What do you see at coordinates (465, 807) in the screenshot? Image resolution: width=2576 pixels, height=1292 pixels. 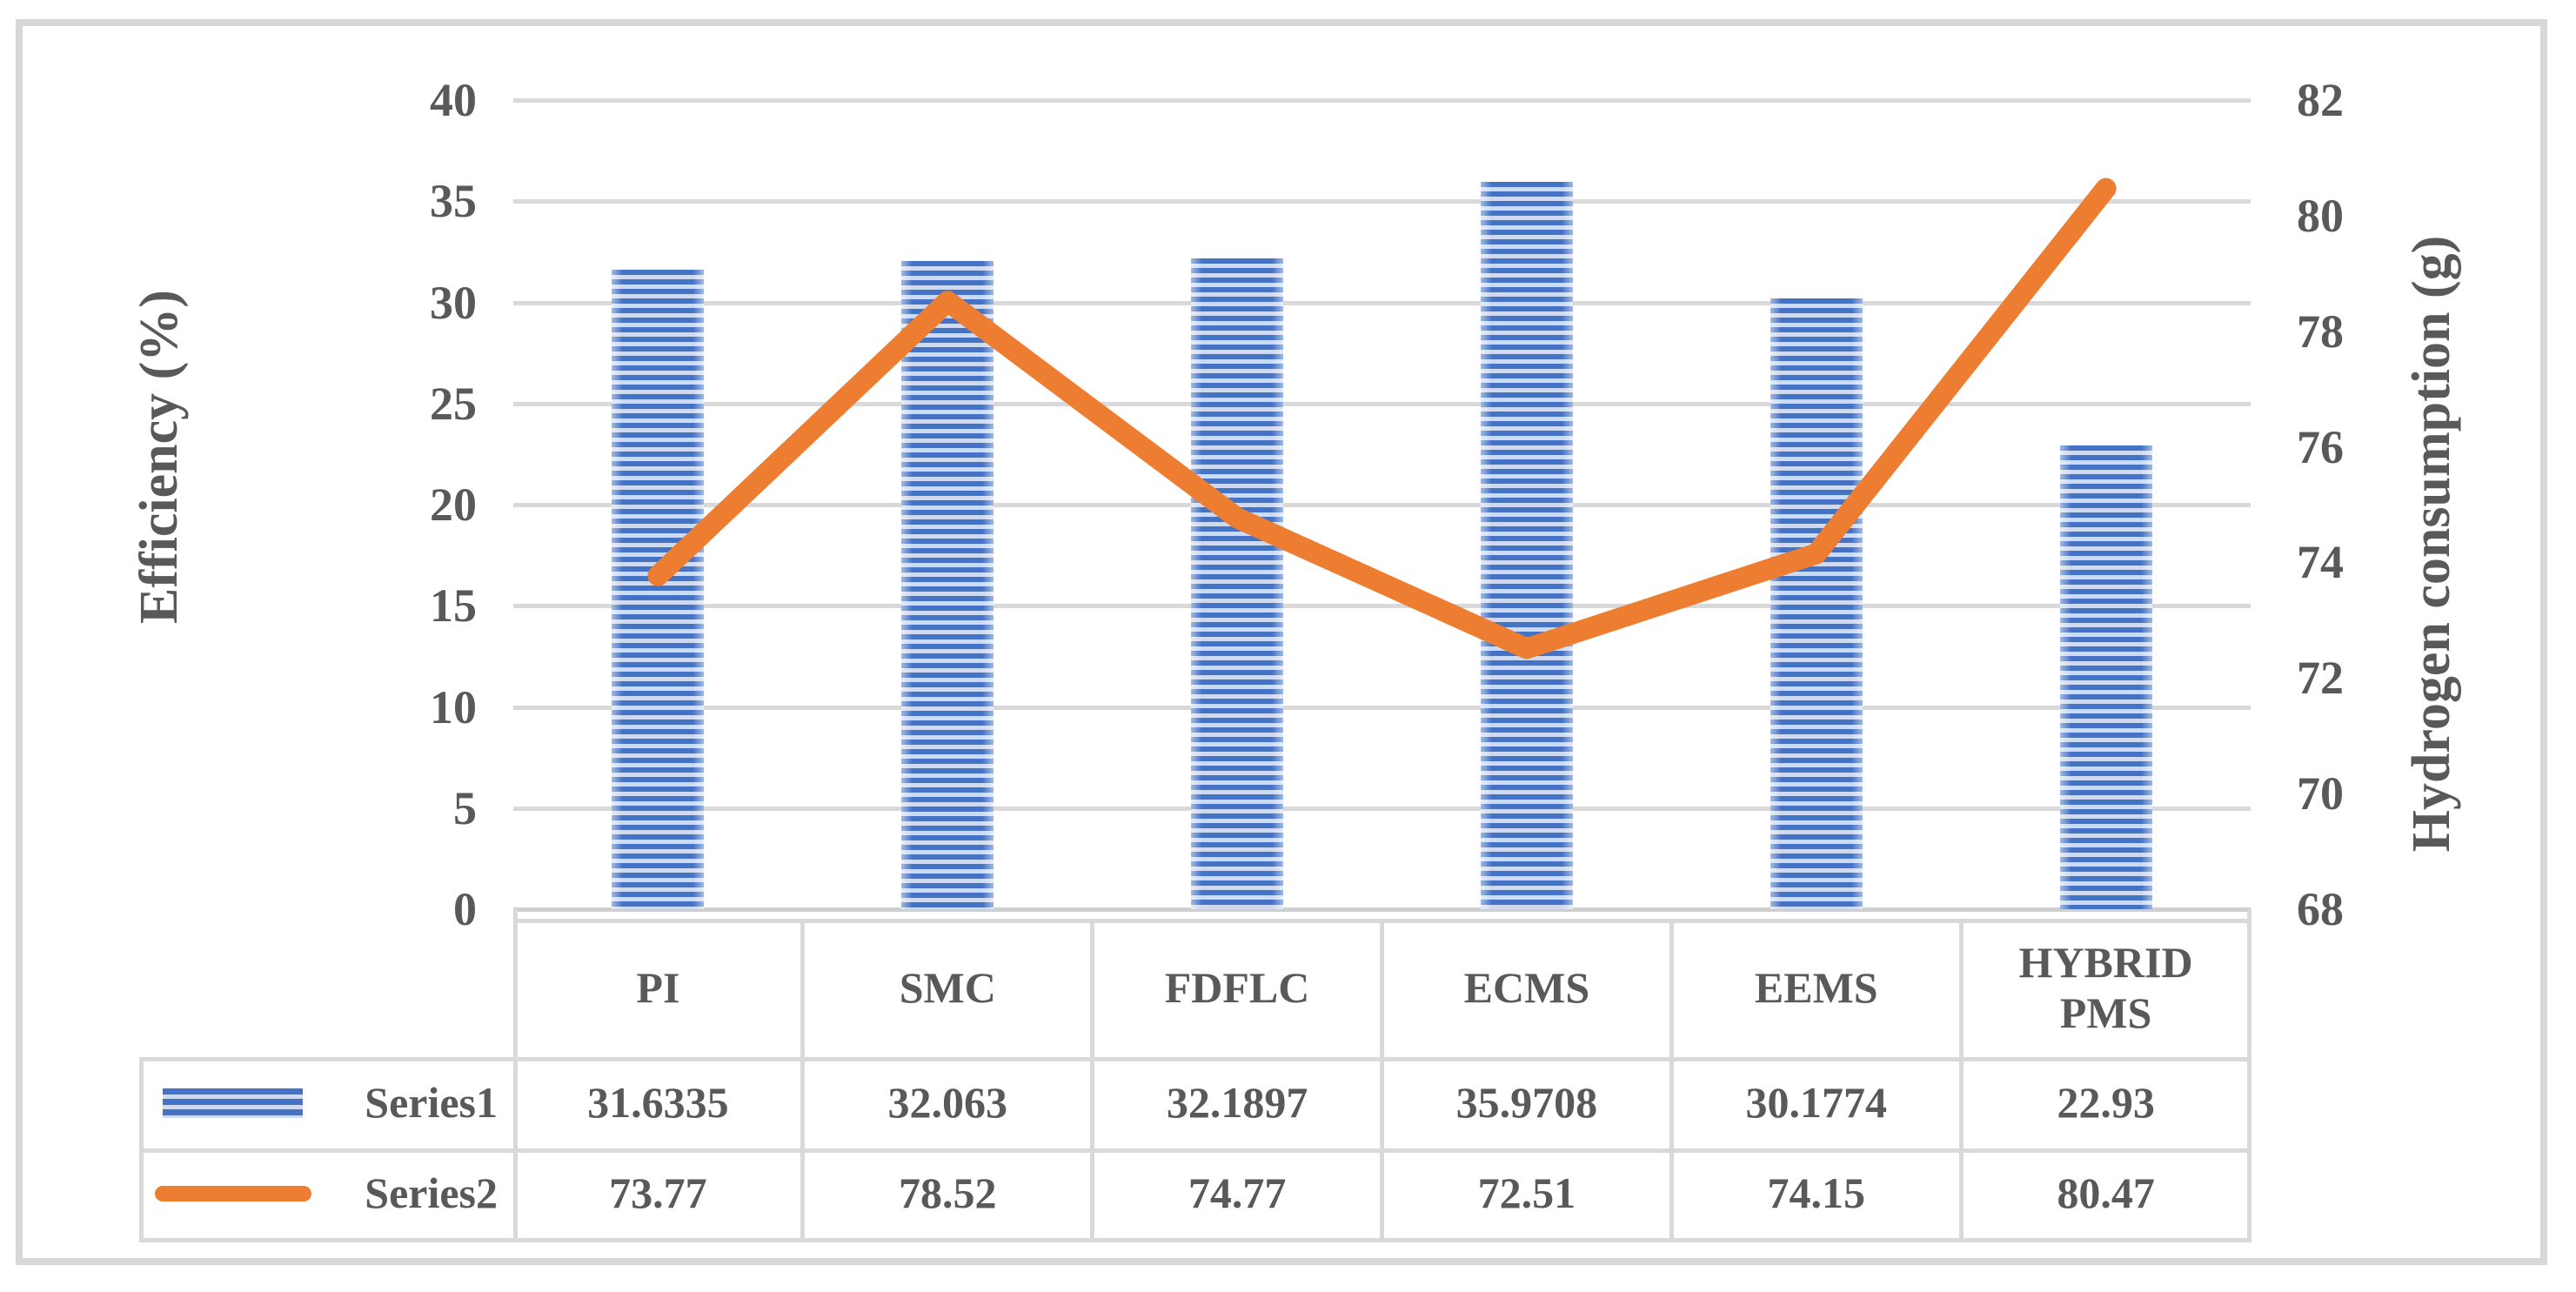 I see `left-axis-tick-label: 5` at bounding box center [465, 807].